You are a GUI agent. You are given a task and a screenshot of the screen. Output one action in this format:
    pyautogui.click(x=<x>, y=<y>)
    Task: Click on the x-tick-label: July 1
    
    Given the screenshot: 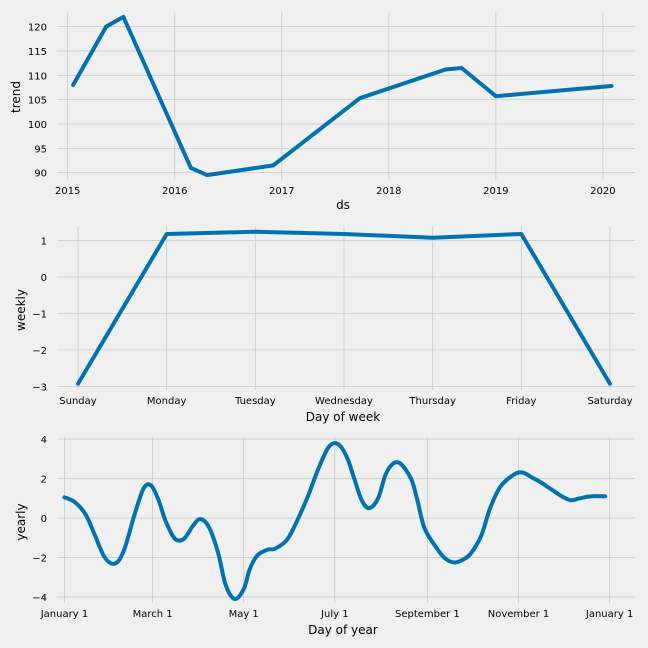 What is the action you would take?
    pyautogui.click(x=334, y=614)
    